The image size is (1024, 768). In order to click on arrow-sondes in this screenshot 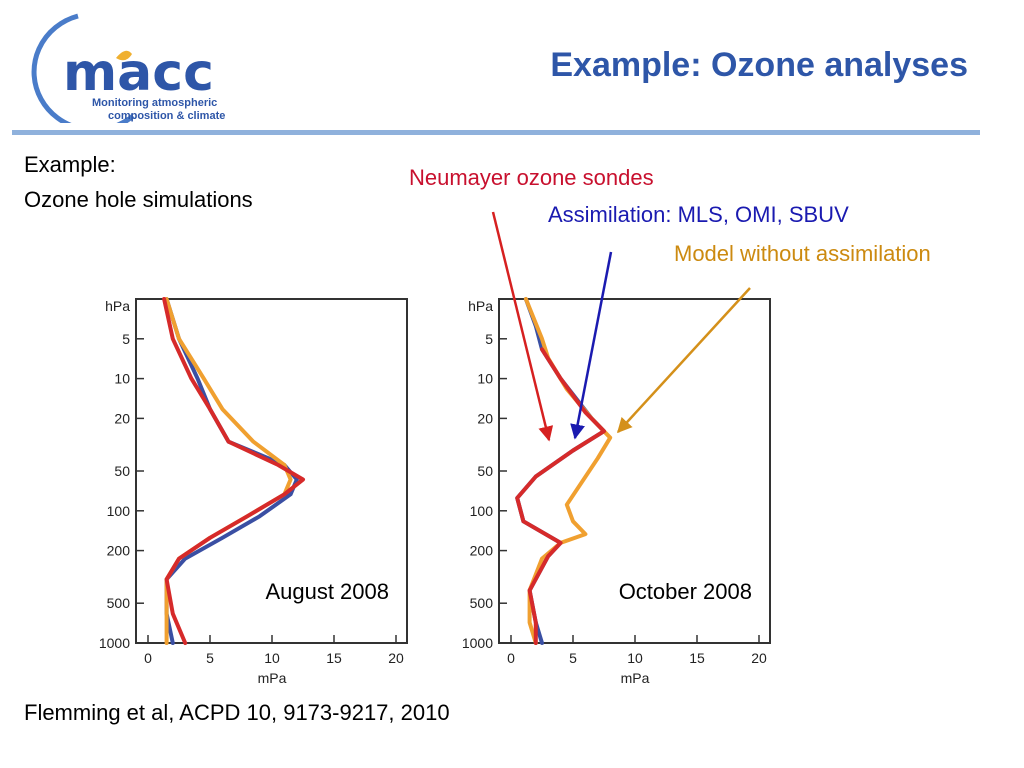, I will do `click(522, 326)`.